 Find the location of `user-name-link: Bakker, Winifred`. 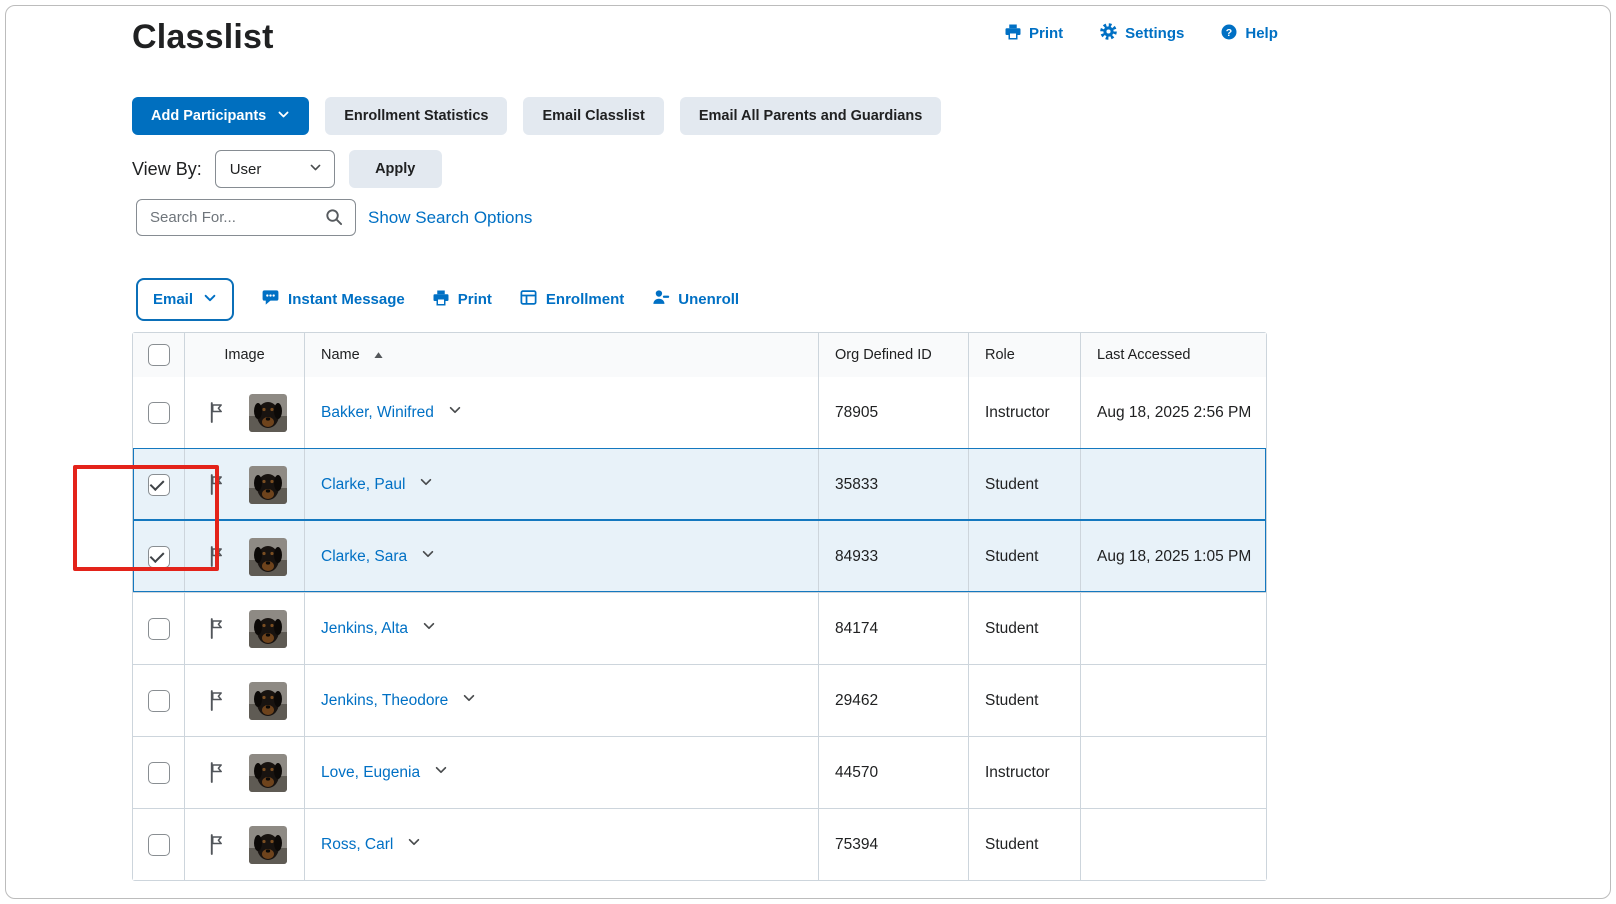

user-name-link: Bakker, Winifred is located at coordinates (377, 412).